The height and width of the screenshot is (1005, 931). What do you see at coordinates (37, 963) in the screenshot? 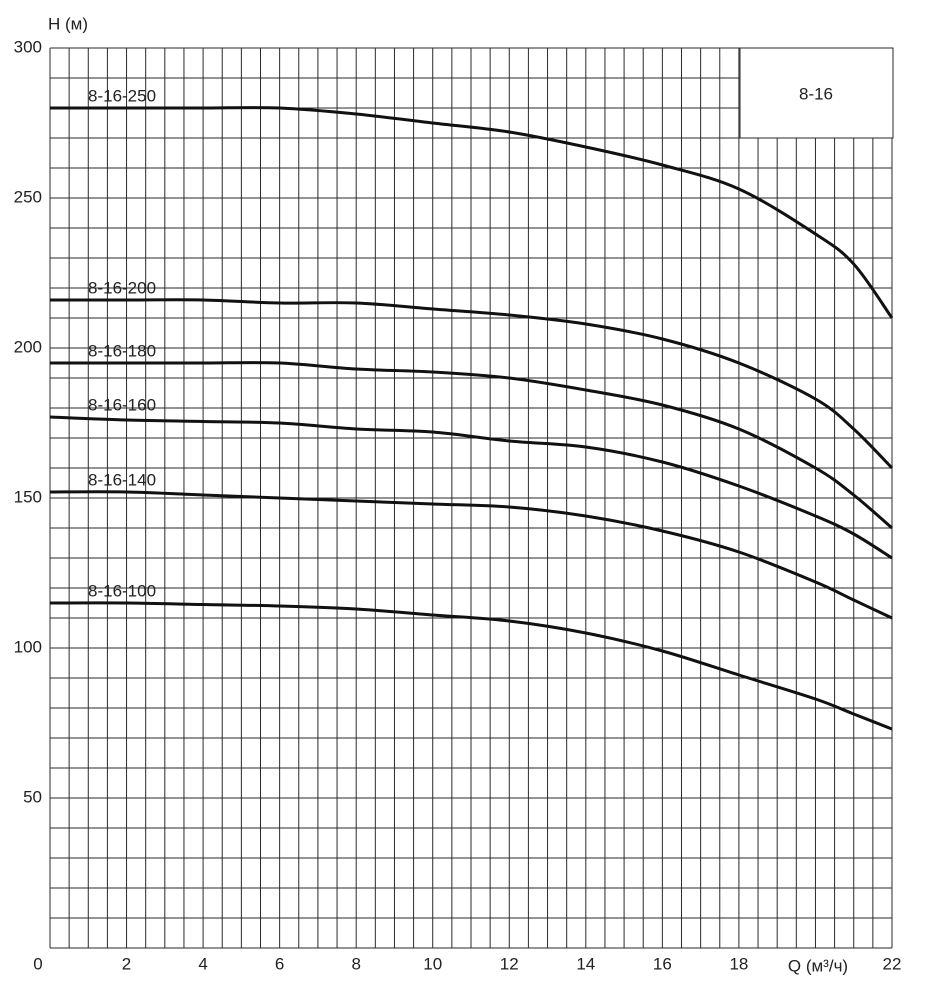
I see `x-tick-label: 0` at bounding box center [37, 963].